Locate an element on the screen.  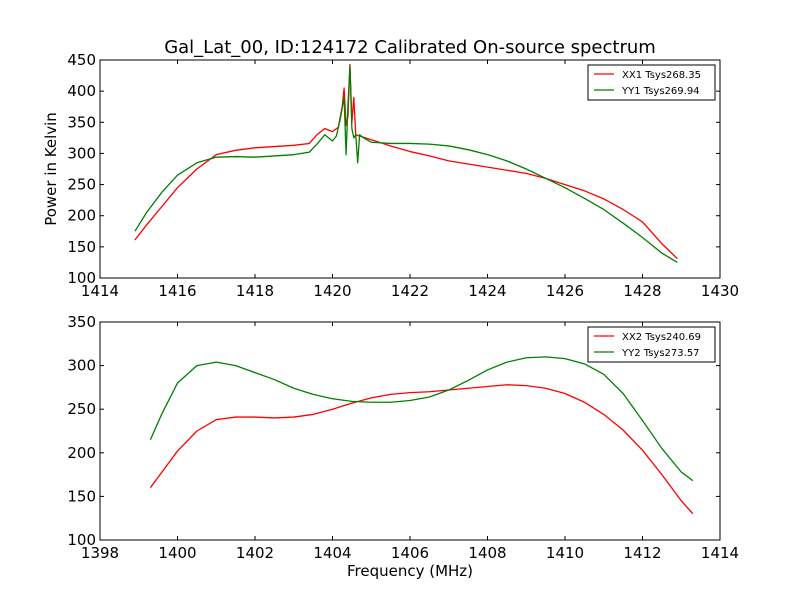
top-y-tick-label: 250 is located at coordinates (81, 185).